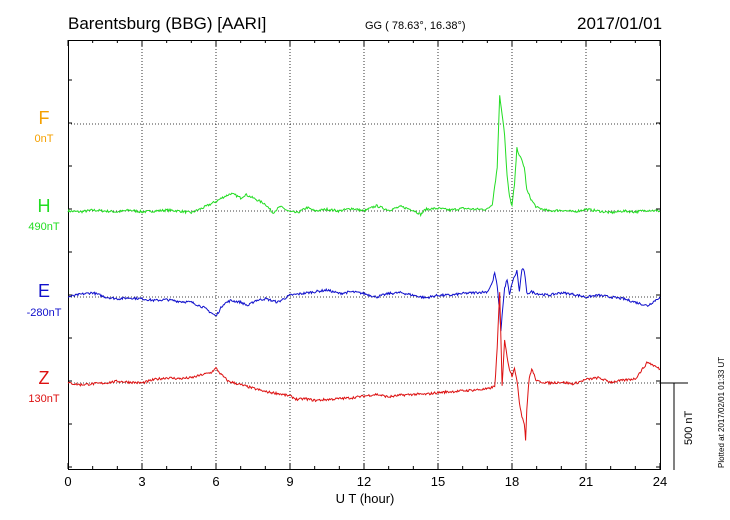 This screenshot has height=520, width=730. I want to click on x-tick-label: 3, so click(141, 481).